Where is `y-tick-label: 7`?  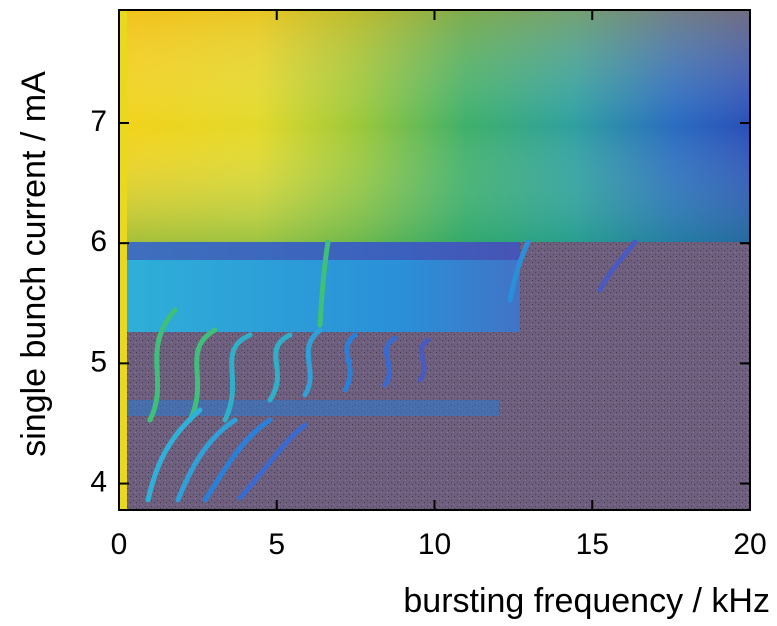 y-tick-label: 7 is located at coordinates (98, 121).